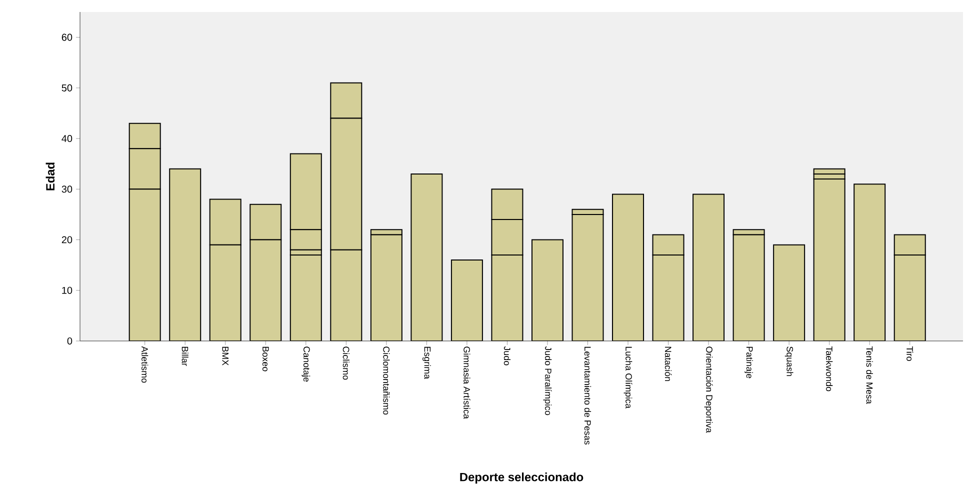 This screenshot has height=489, width=964. Describe the element at coordinates (426, 363) in the screenshot. I see `x-tick-label: Esgrima` at that location.